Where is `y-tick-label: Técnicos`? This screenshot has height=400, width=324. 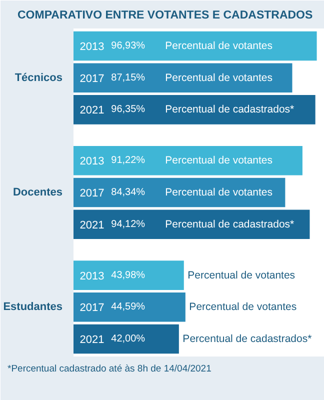
y-tick-label: Técnicos is located at coordinates (38, 78).